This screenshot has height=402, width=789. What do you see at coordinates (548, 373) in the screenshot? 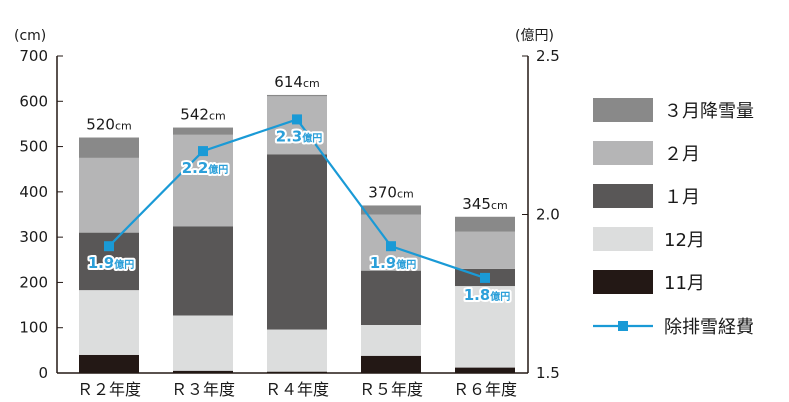
I see `right-tick-label: 1.5` at bounding box center [548, 373].